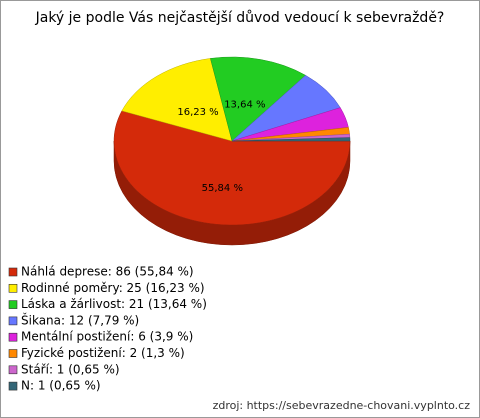 The height and width of the screenshot is (418, 480). What do you see at coordinates (222, 188) in the screenshot?
I see `data-label: 55,84 %` at bounding box center [222, 188].